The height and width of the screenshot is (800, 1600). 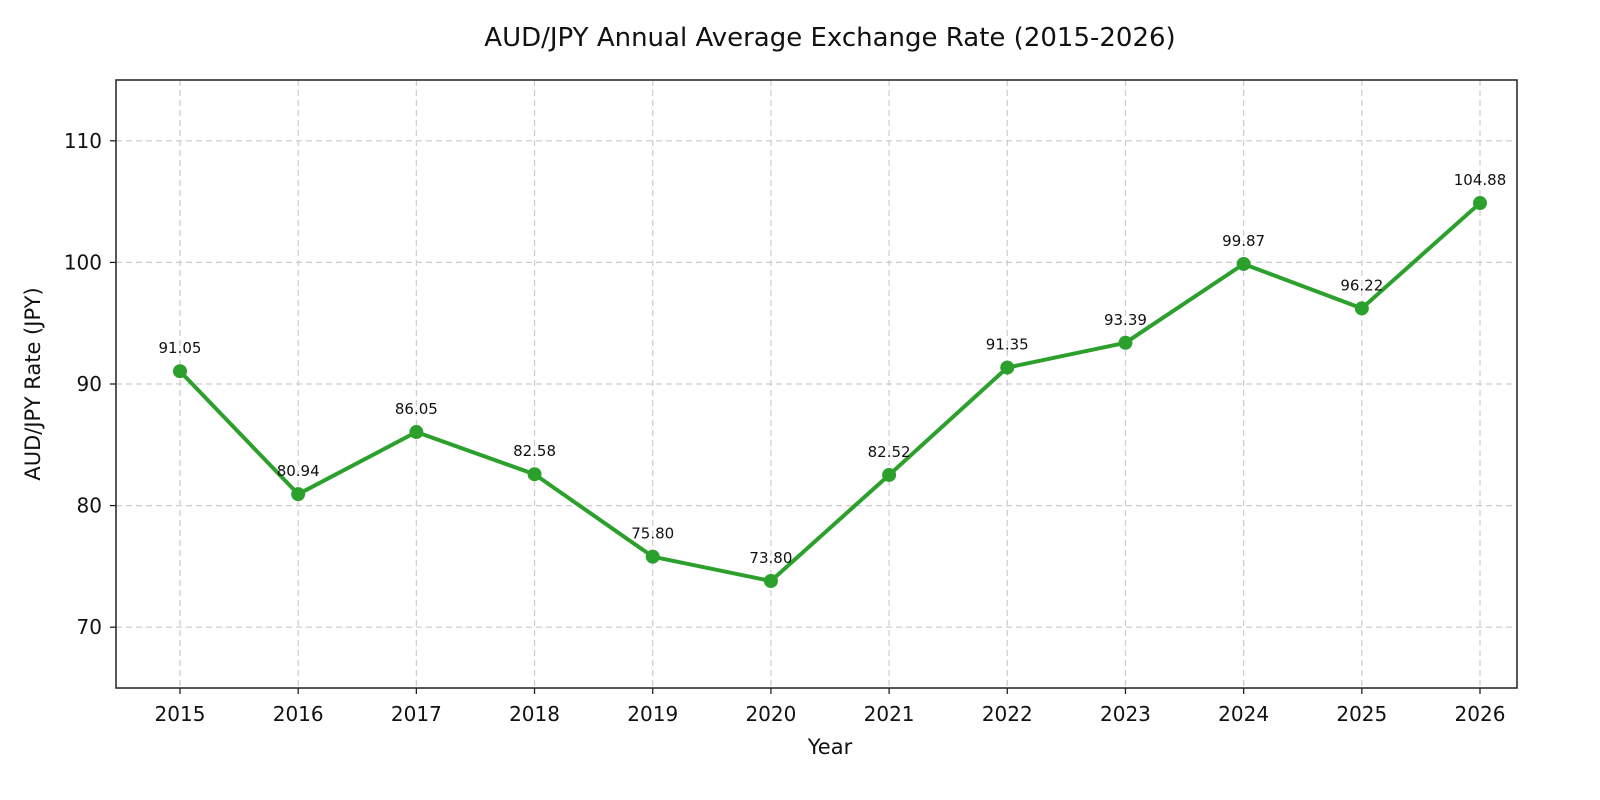 I want to click on x-axis-label: Year, so click(x=830, y=747).